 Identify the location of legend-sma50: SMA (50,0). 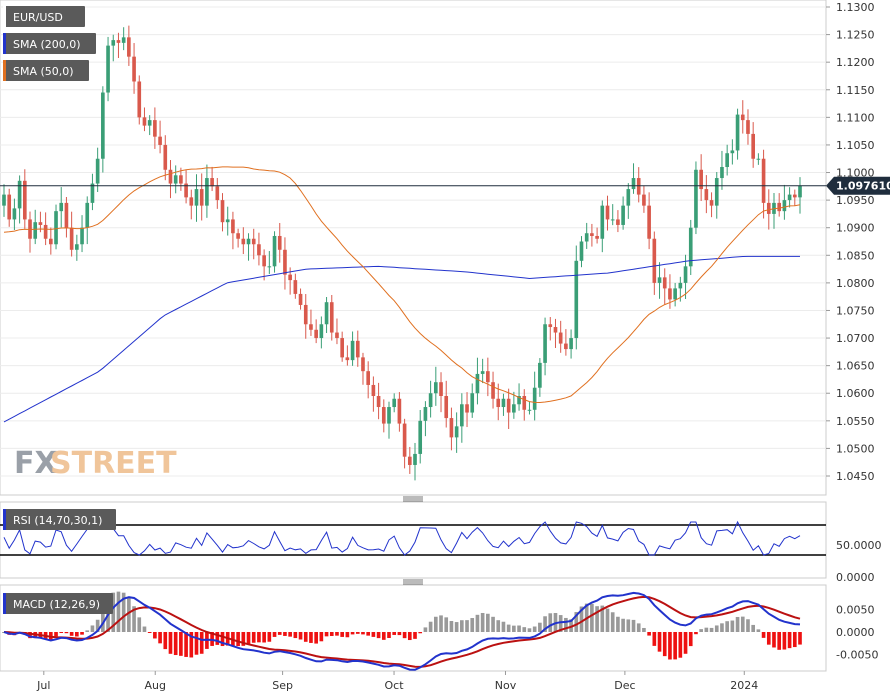
(46, 70).